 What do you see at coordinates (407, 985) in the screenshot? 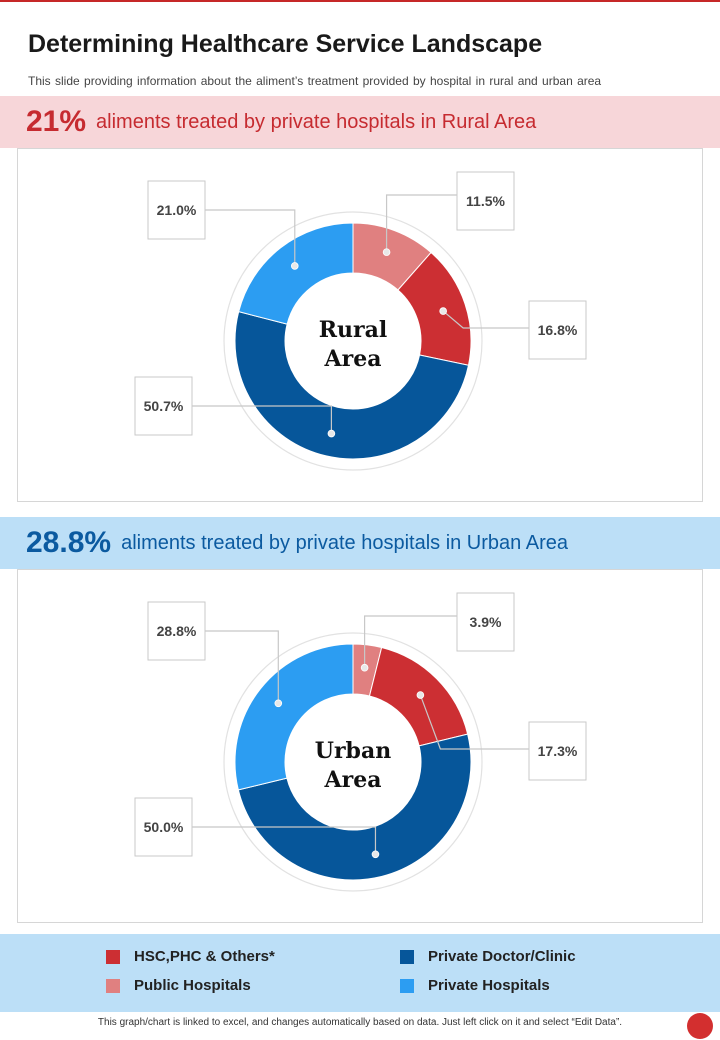
I see `legend-swatch-private-hospitals` at bounding box center [407, 985].